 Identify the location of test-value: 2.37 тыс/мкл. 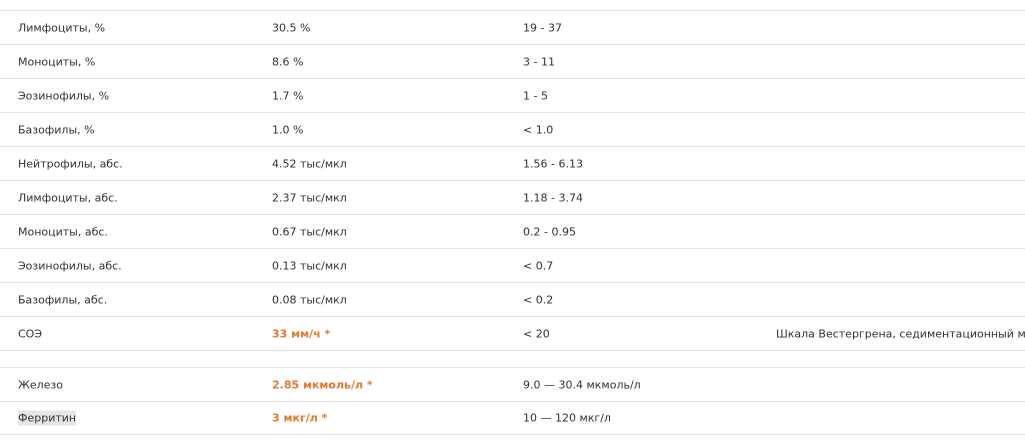
(309, 197).